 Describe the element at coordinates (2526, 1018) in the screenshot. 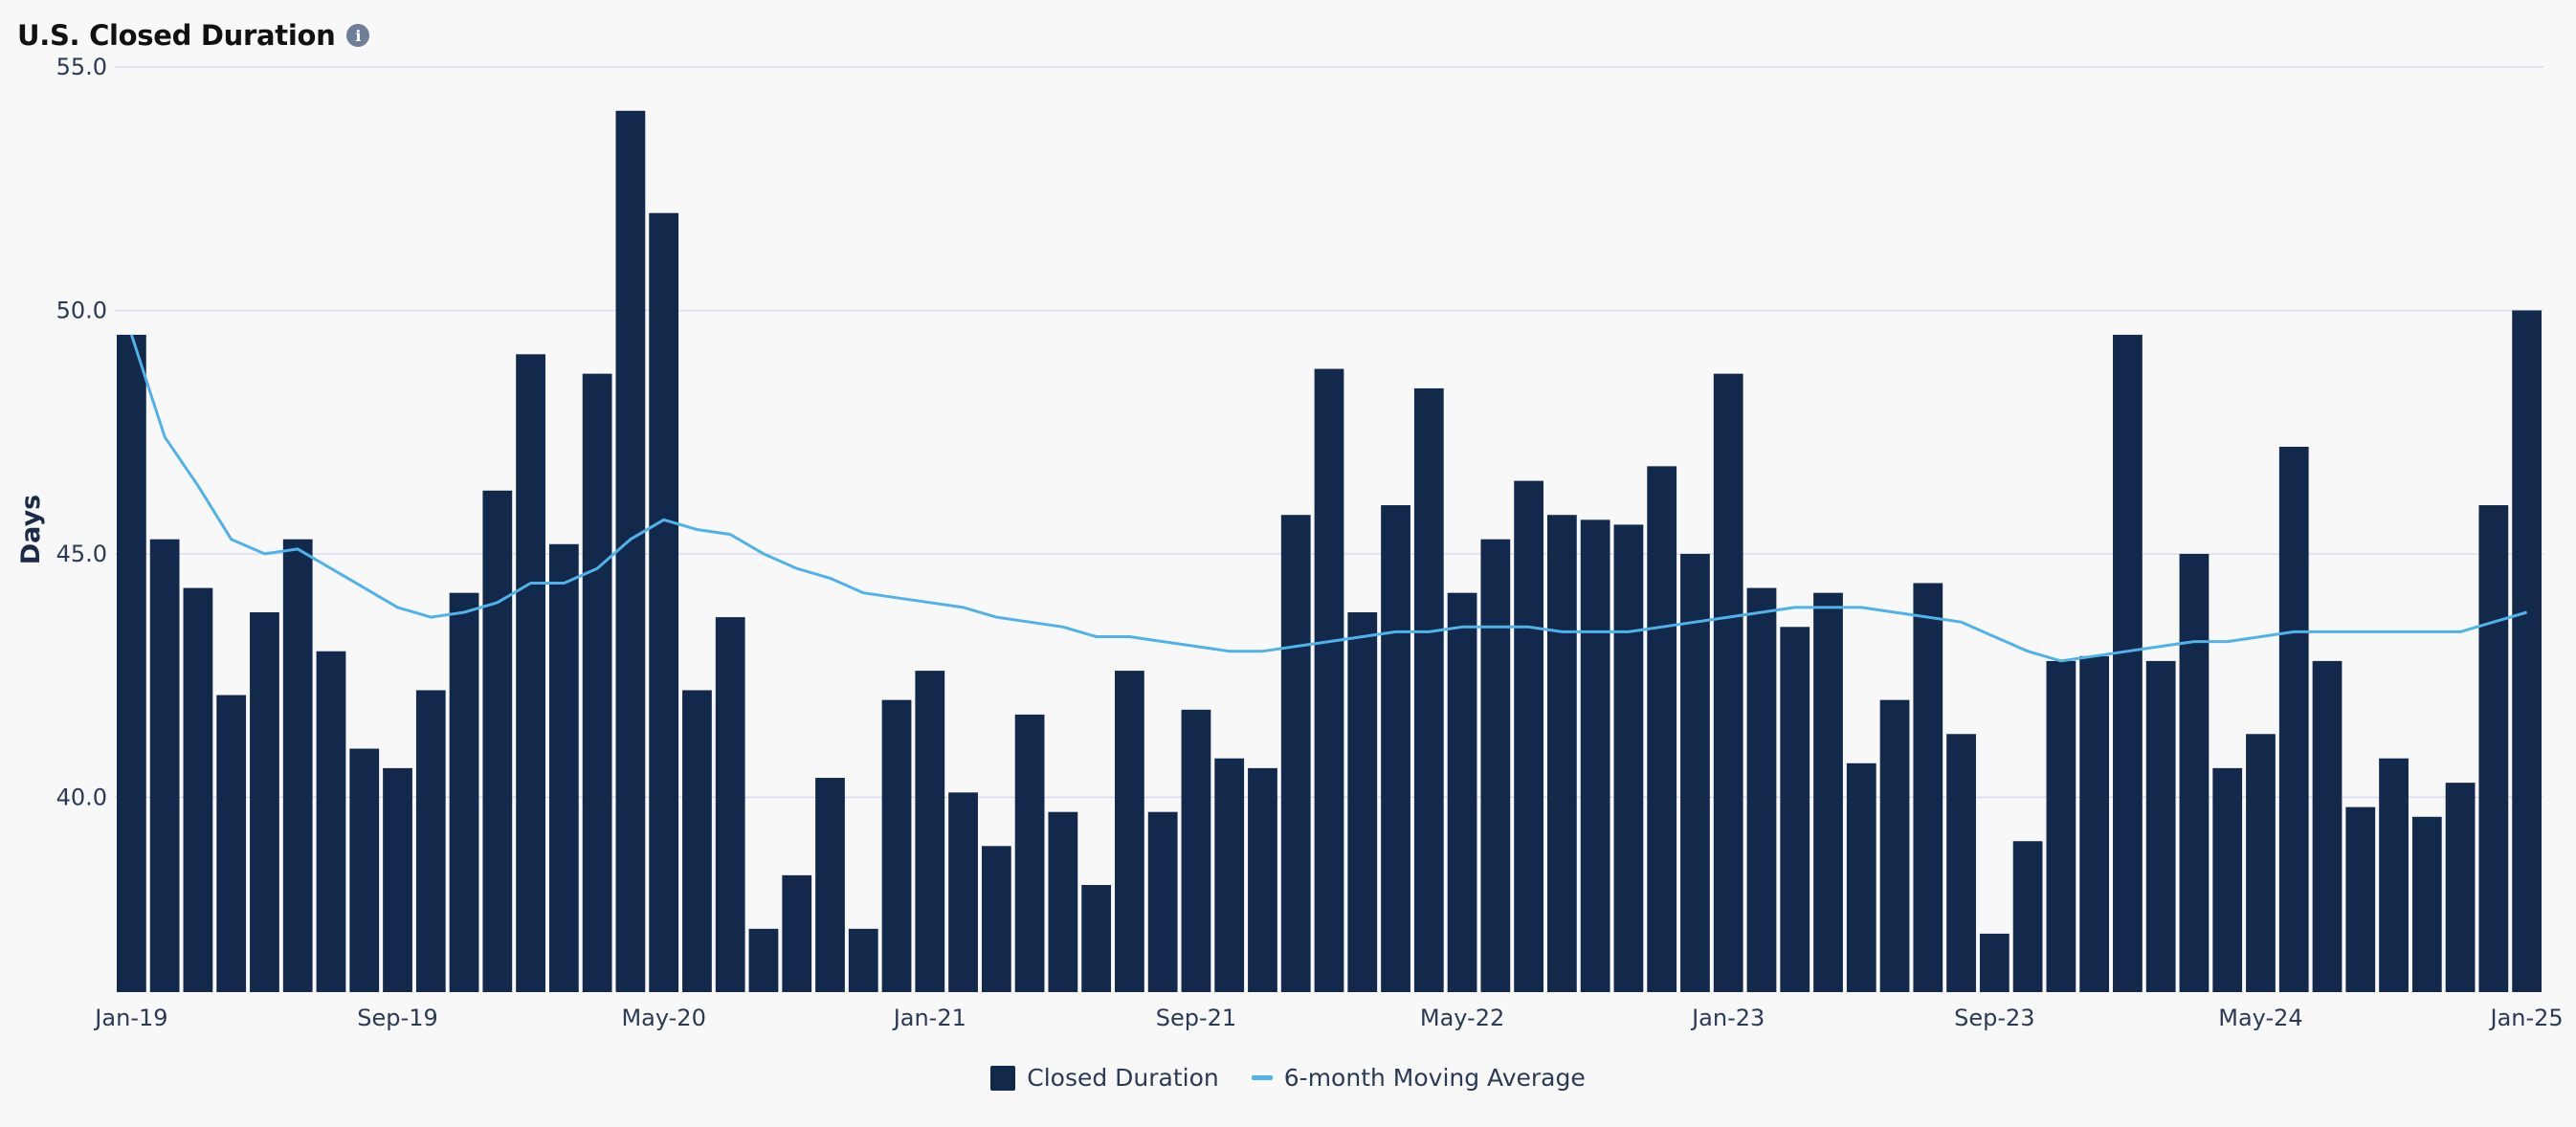

I see `x-tick-label: Jan-25` at that location.